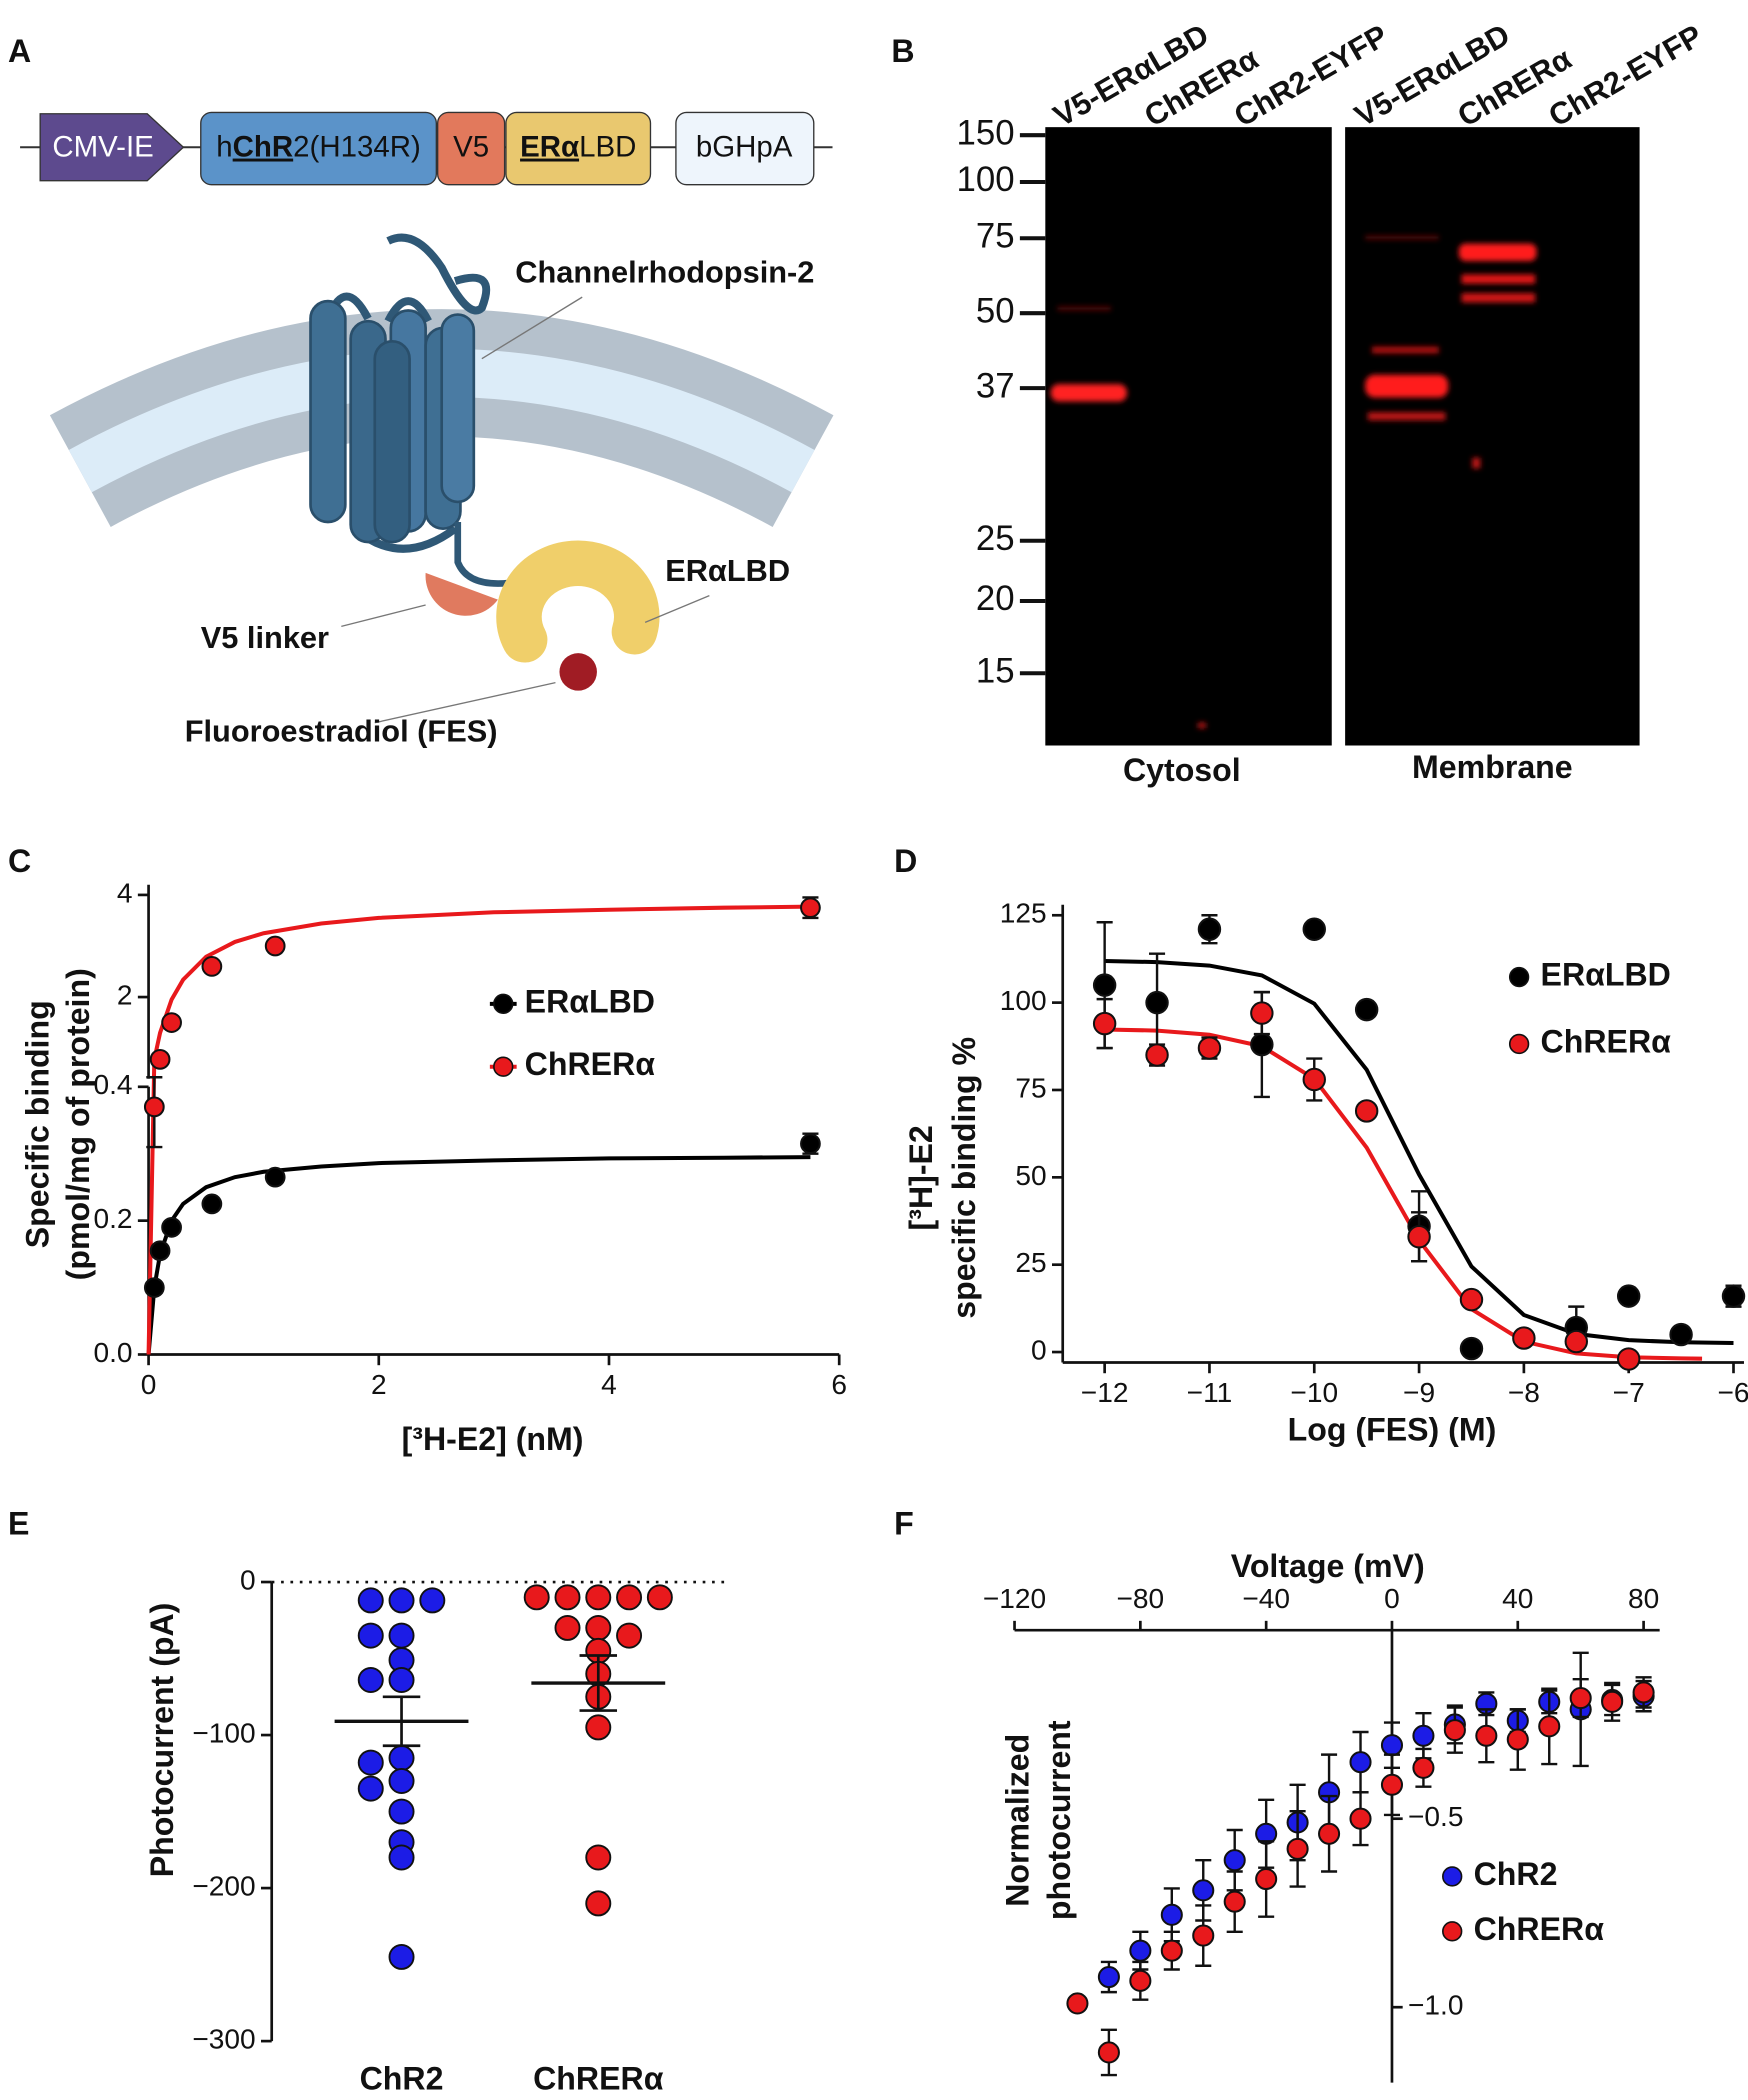  Describe the element at coordinates (1266, 1598) in the screenshot. I see `x-tick-label: −40` at that location.